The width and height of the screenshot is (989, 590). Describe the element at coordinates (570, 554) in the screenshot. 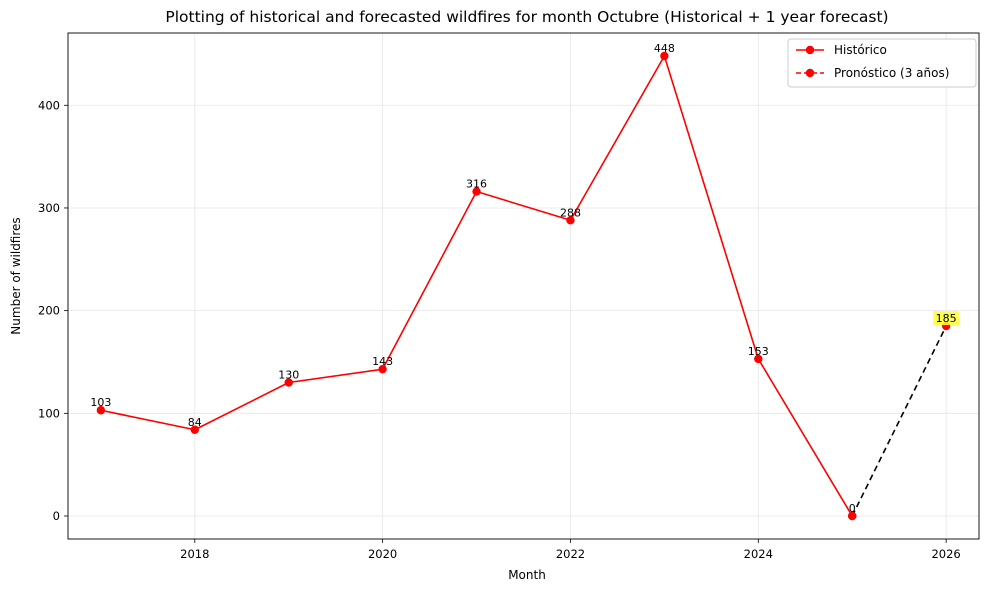

I see `x-tick-label: 2022` at that location.